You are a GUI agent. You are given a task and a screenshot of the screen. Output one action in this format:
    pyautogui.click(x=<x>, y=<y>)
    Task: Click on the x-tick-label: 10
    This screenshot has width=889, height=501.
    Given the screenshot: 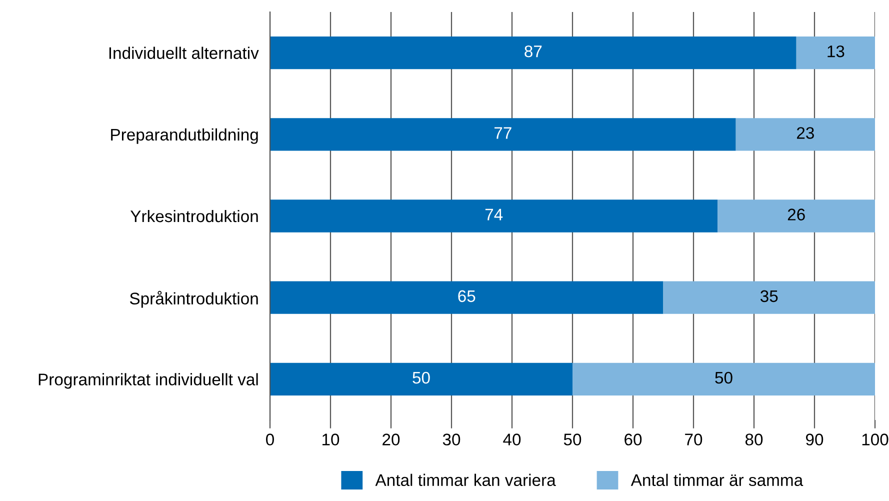 What is the action you would take?
    pyautogui.click(x=331, y=440)
    